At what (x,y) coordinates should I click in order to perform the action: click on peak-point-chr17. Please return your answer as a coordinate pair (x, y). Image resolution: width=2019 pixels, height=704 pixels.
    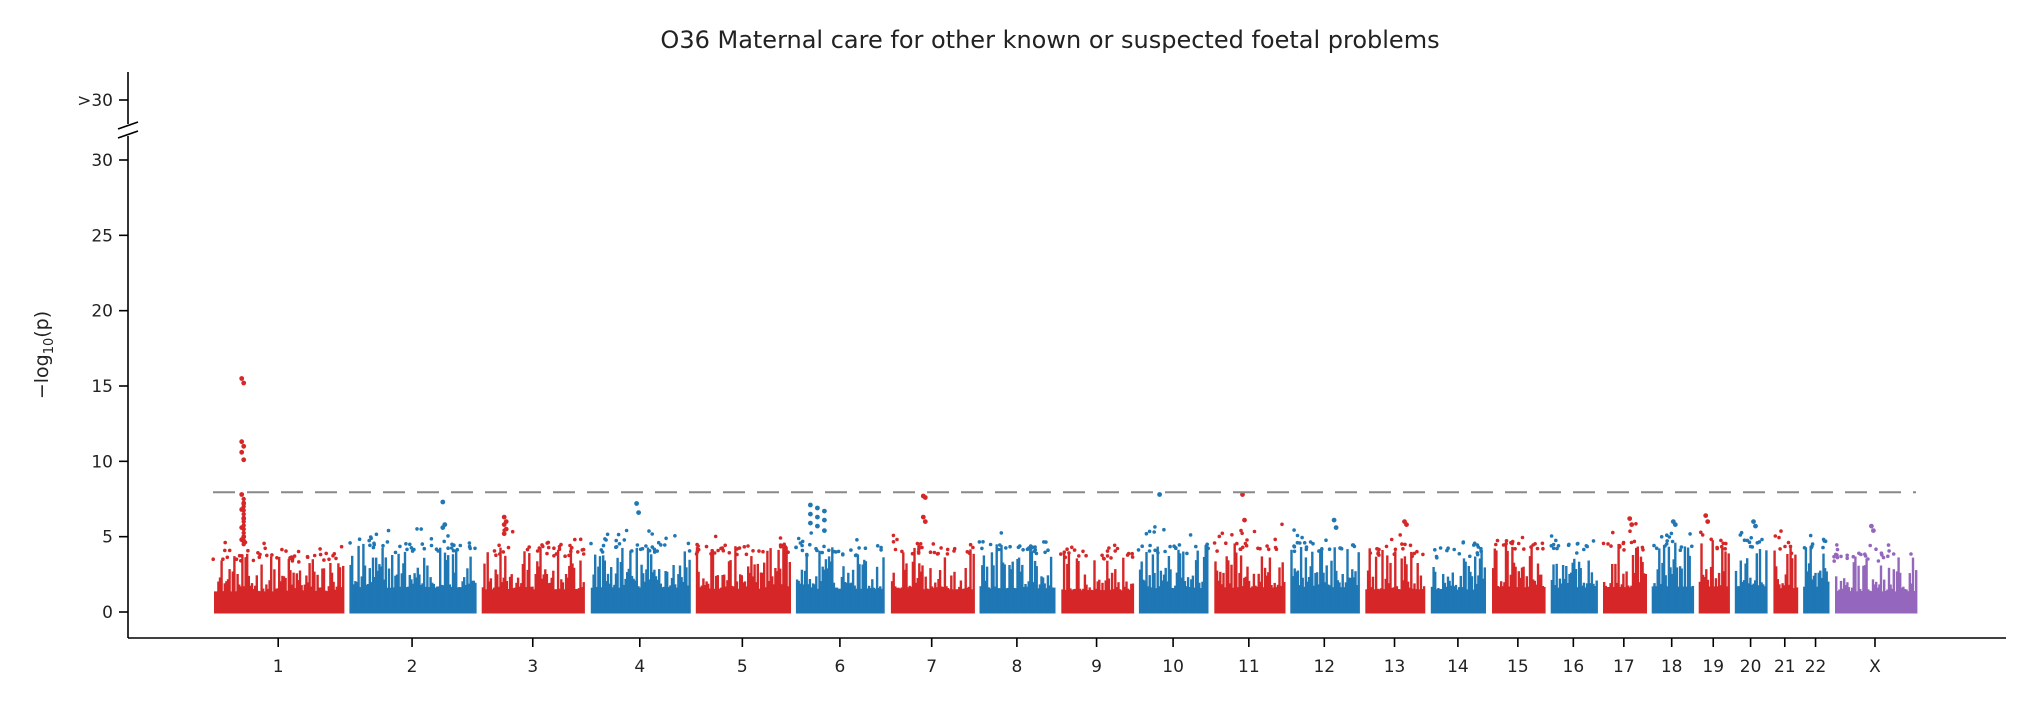
    Looking at the image, I should click on (1632, 524).